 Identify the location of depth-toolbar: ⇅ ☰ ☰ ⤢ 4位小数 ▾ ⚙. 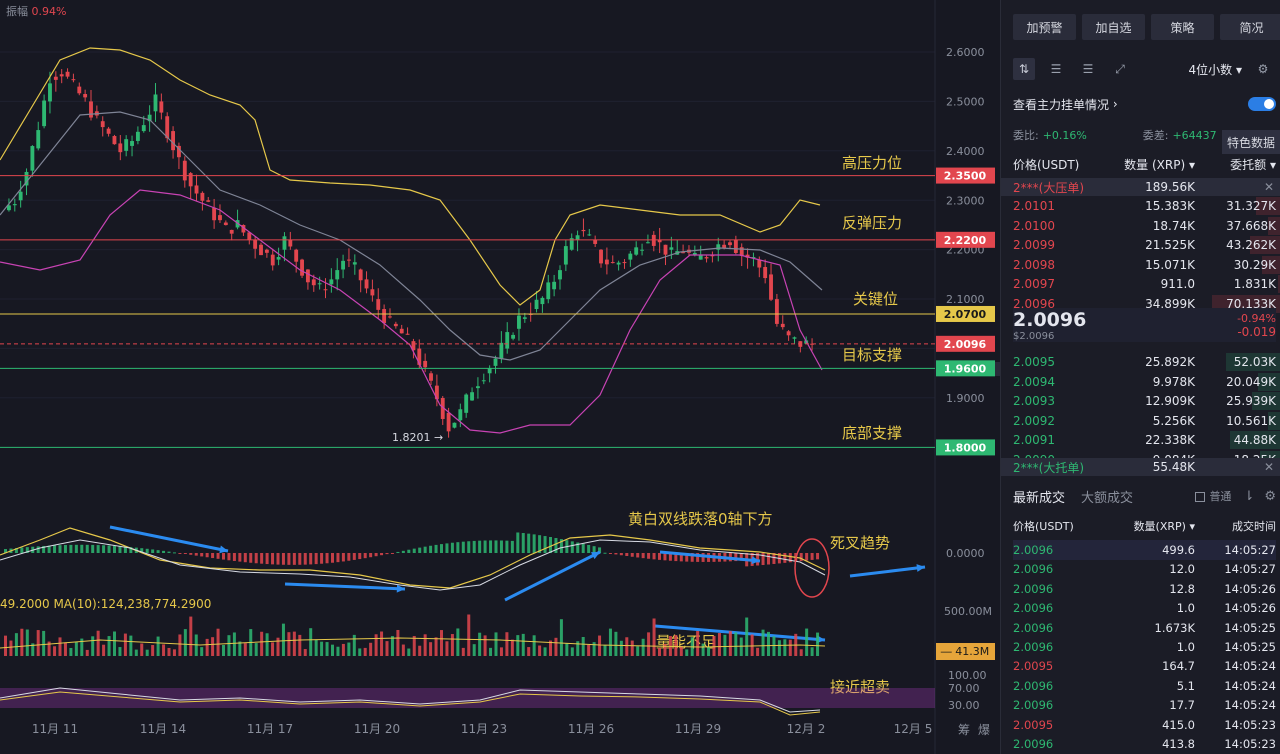
(1143, 69).